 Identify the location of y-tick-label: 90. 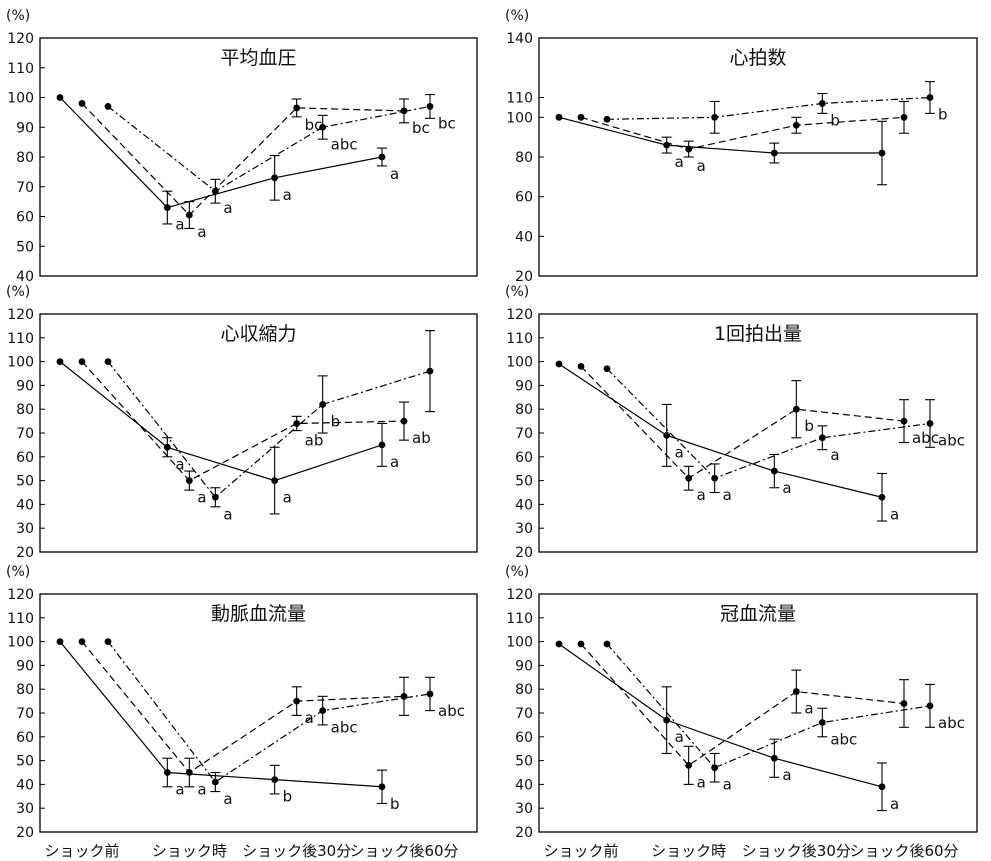
(25, 386).